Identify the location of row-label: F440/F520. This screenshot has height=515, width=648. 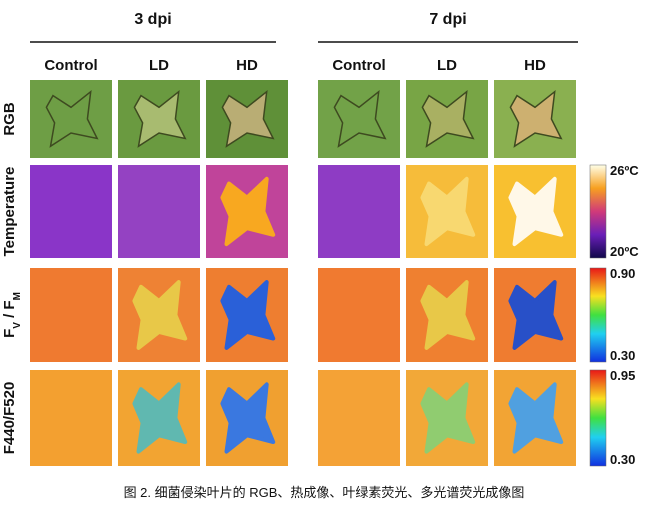
(9, 418).